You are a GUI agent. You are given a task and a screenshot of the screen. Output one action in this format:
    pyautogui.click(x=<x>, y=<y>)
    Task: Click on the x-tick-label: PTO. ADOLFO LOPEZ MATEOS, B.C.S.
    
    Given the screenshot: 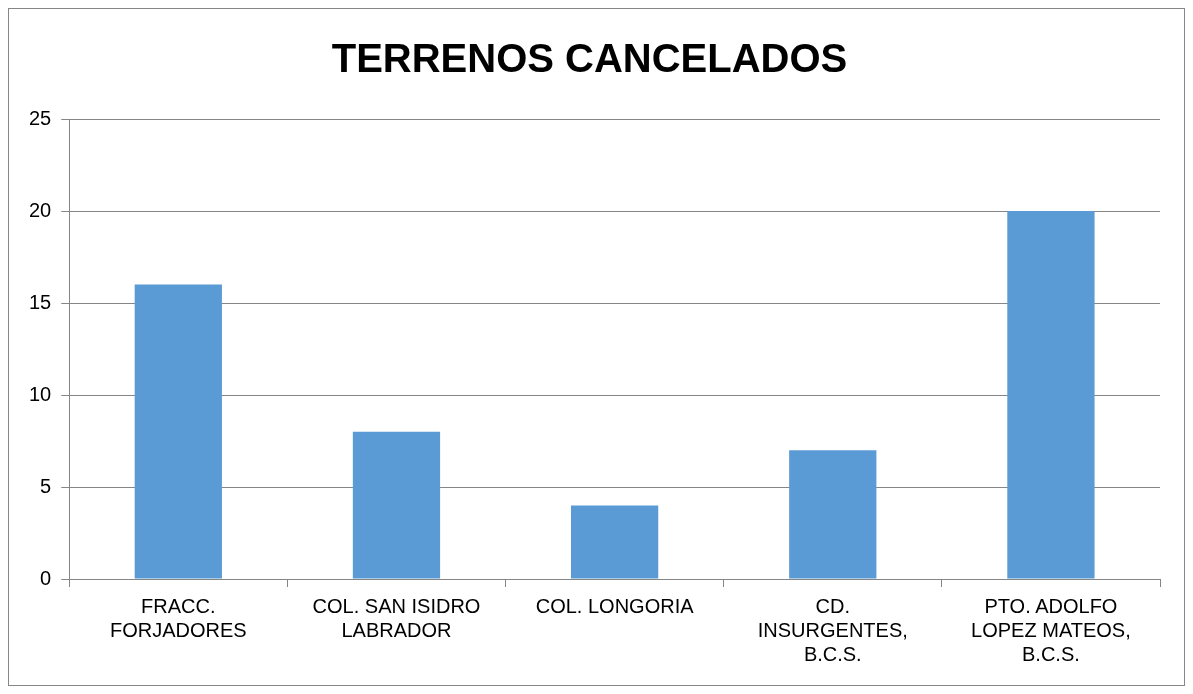 What is the action you would take?
    pyautogui.click(x=1051, y=629)
    